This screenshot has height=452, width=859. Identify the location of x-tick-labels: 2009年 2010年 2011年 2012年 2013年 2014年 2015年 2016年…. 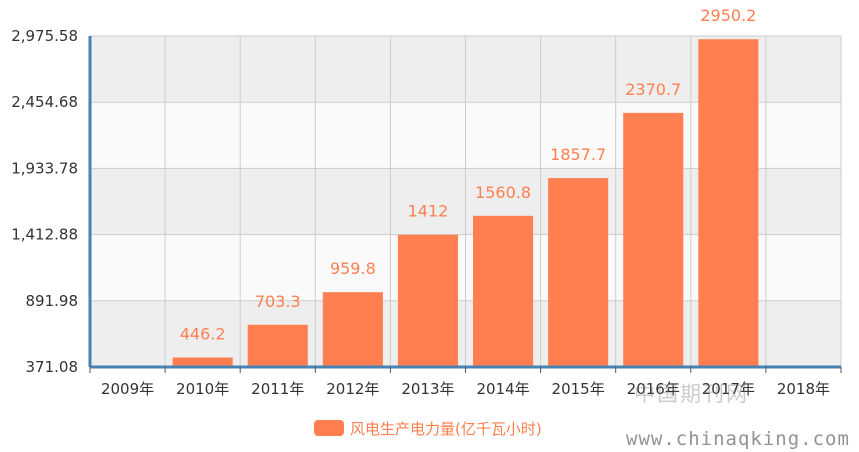
(465, 389).